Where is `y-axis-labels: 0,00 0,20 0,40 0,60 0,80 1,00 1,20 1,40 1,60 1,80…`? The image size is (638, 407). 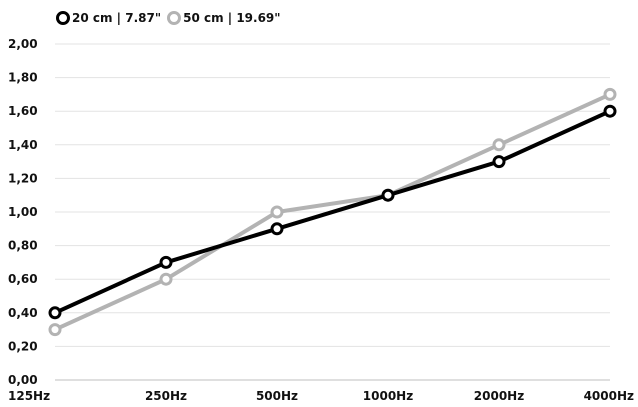
y-axis-labels: 0,00 0,20 0,40 0,60 0,80 1,00 1,20 1,40 1,60 1,80… is located at coordinates (23, 212).